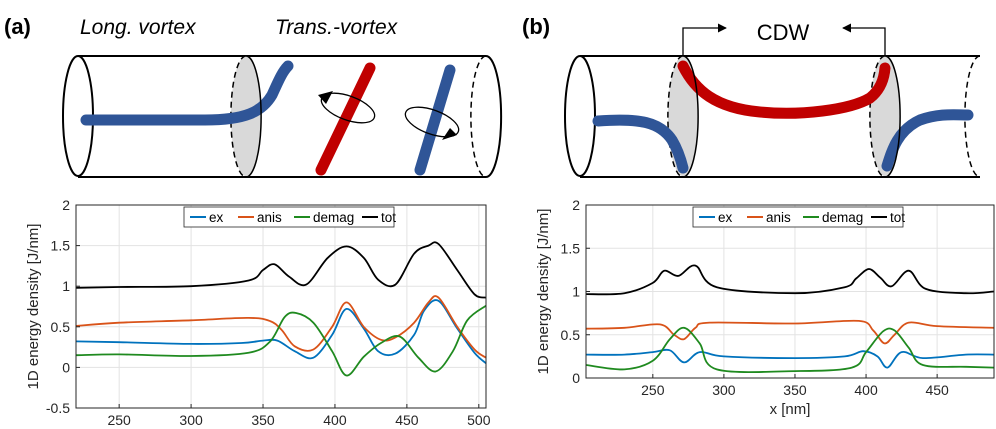 This screenshot has height=429, width=996. What do you see at coordinates (449, 134) in the screenshot?
I see `rotation-arrowhead-blue` at bounding box center [449, 134].